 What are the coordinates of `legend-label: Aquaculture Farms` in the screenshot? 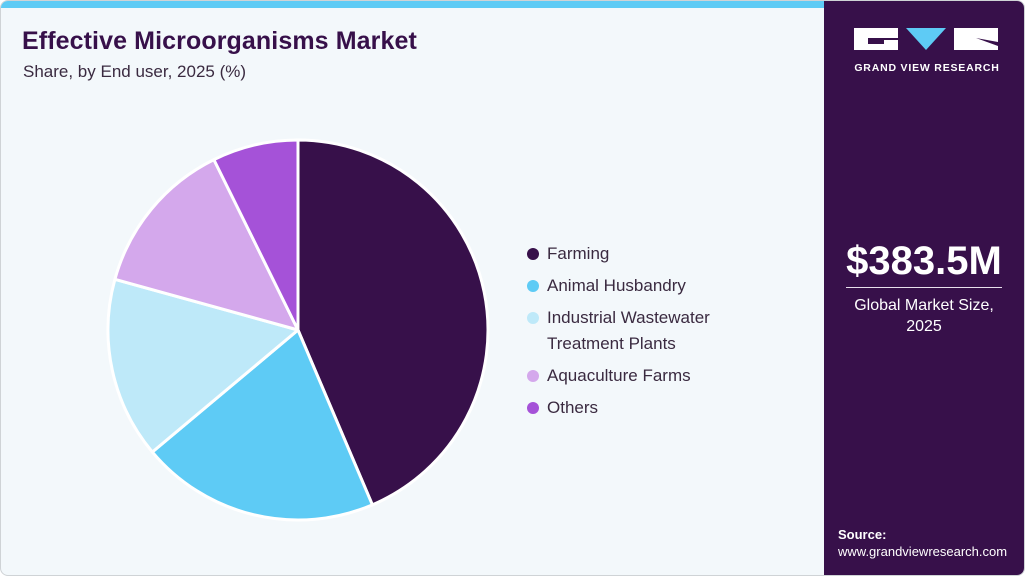 It's located at (619, 375).